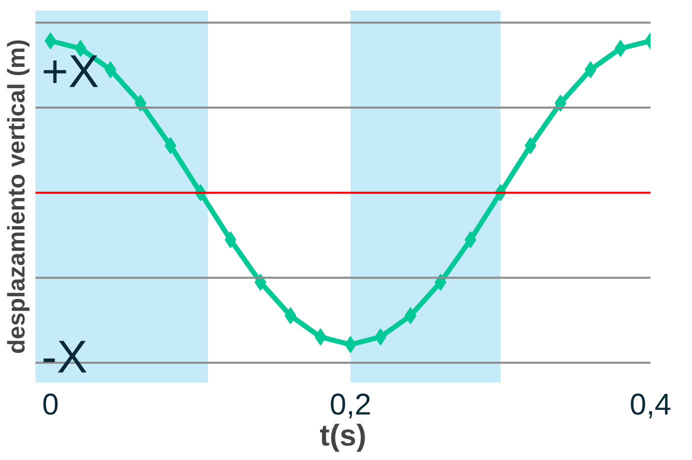  I want to click on y-axis-title: desplazamiento vertical (m), so click(17, 196).